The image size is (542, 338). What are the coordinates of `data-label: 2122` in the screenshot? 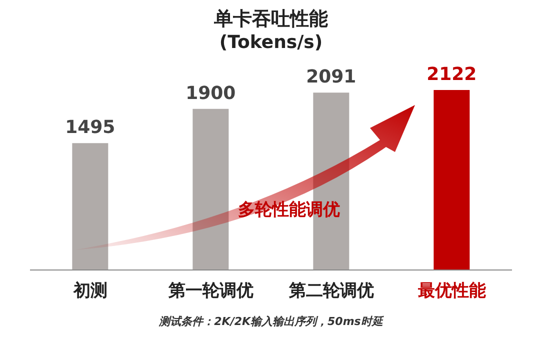 It's located at (451, 74).